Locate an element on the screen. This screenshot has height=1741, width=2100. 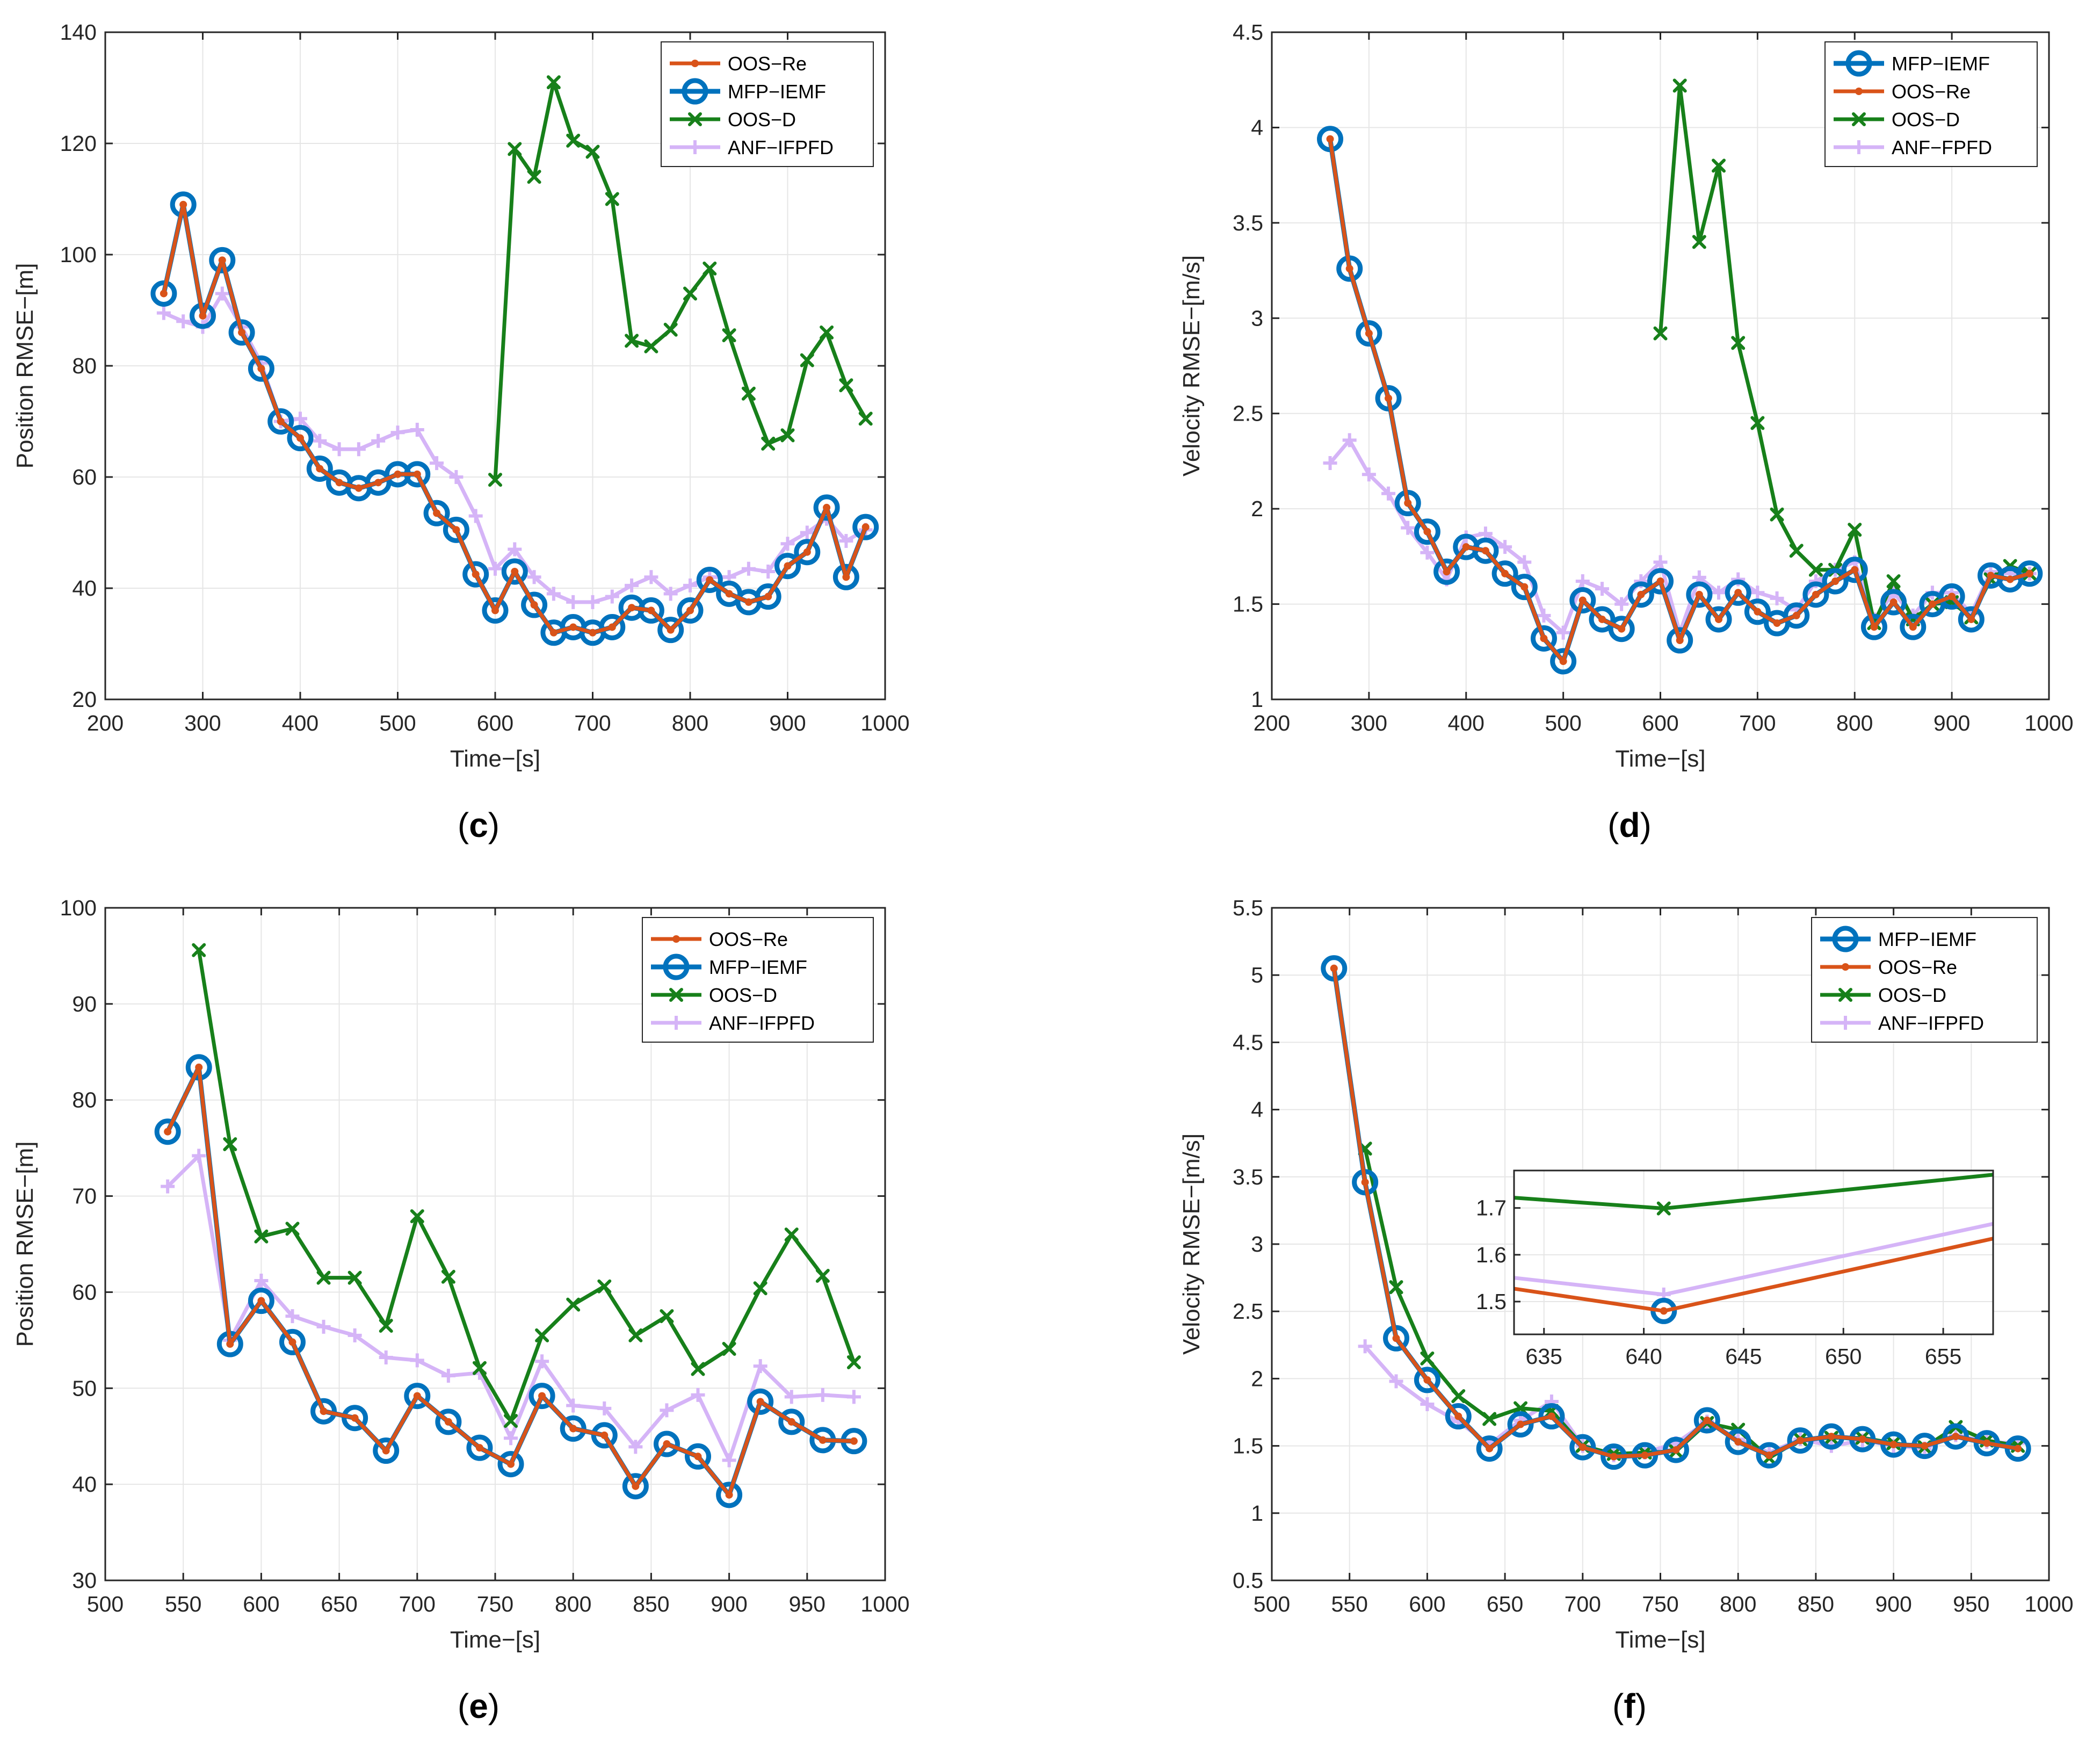
legend: MFP−IEMF OOS−Re OOS−D ANF−FPFD is located at coordinates (1931, 104).